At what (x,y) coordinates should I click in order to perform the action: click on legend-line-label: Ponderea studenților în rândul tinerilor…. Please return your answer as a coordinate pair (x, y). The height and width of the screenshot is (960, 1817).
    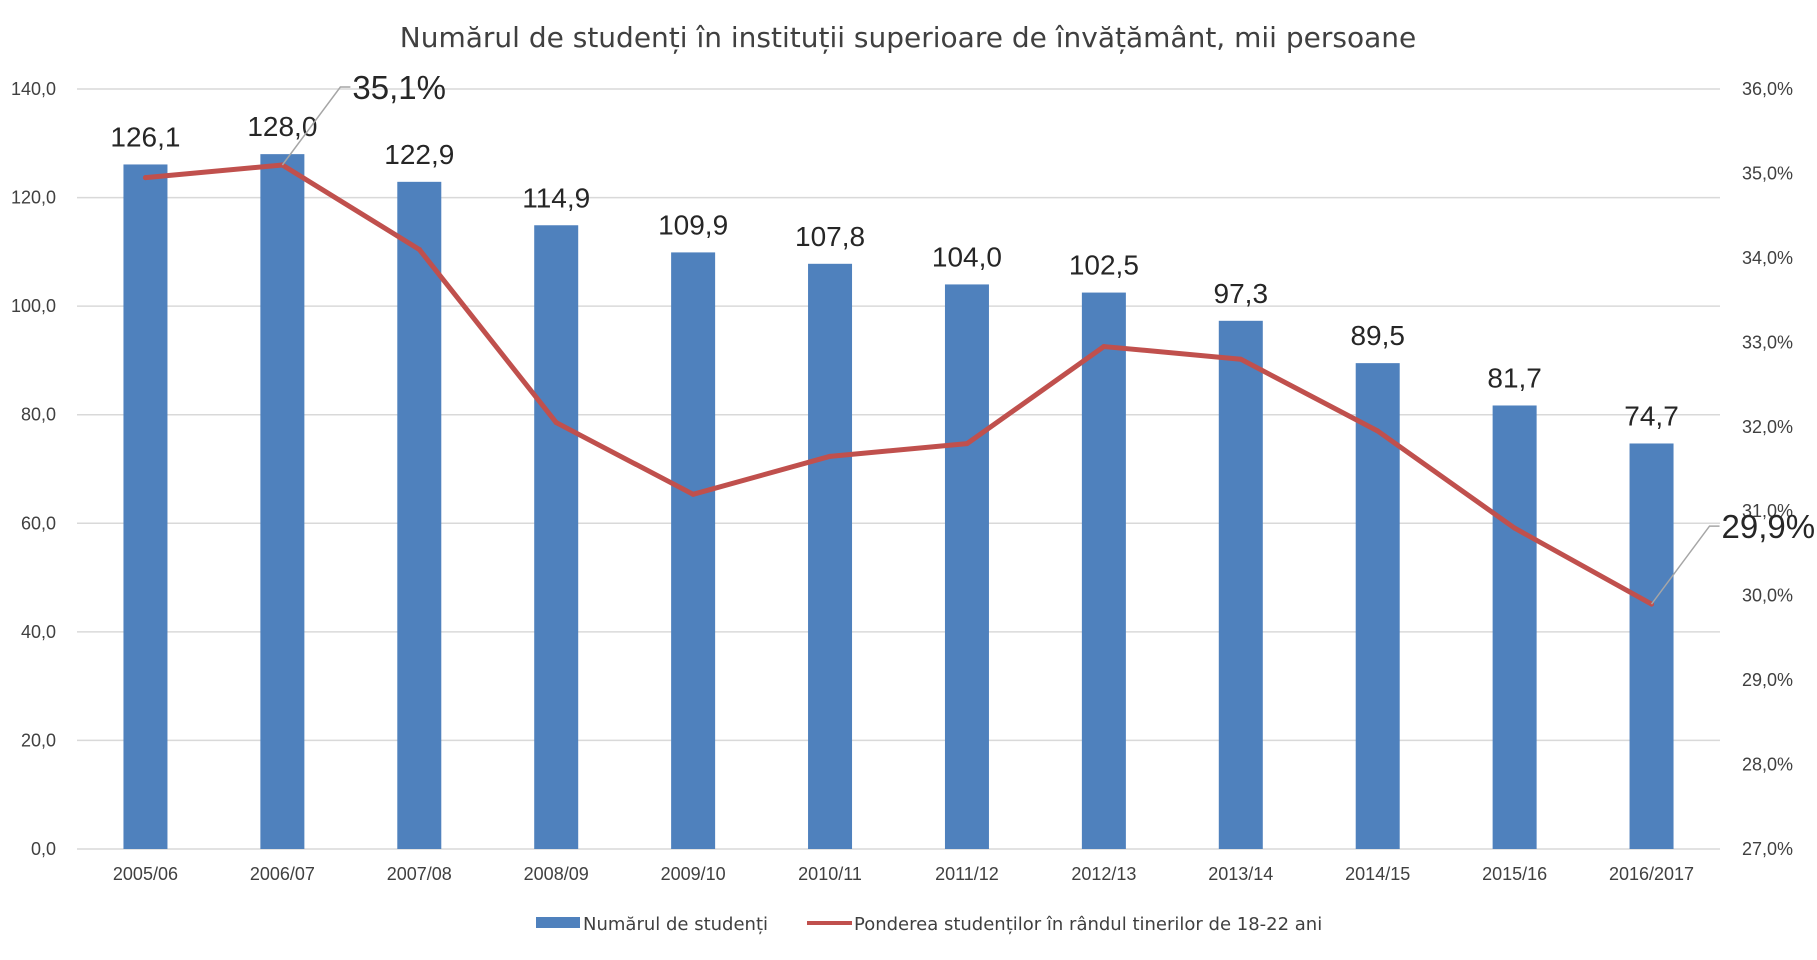
    Looking at the image, I should click on (1088, 924).